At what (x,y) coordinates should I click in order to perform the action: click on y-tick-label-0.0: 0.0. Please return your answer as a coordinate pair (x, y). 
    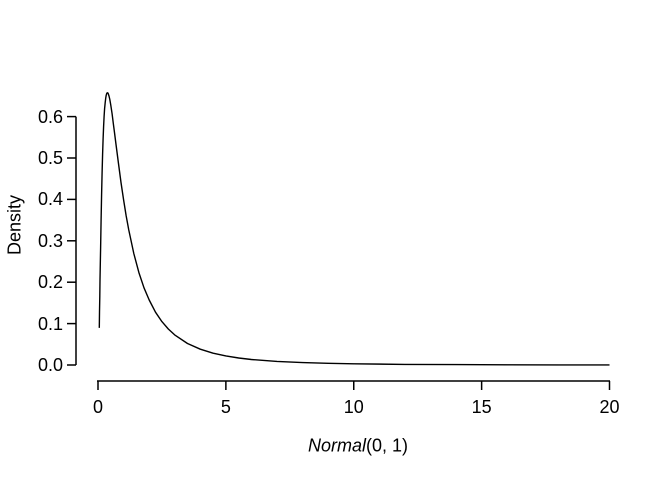
    Looking at the image, I should click on (50, 365).